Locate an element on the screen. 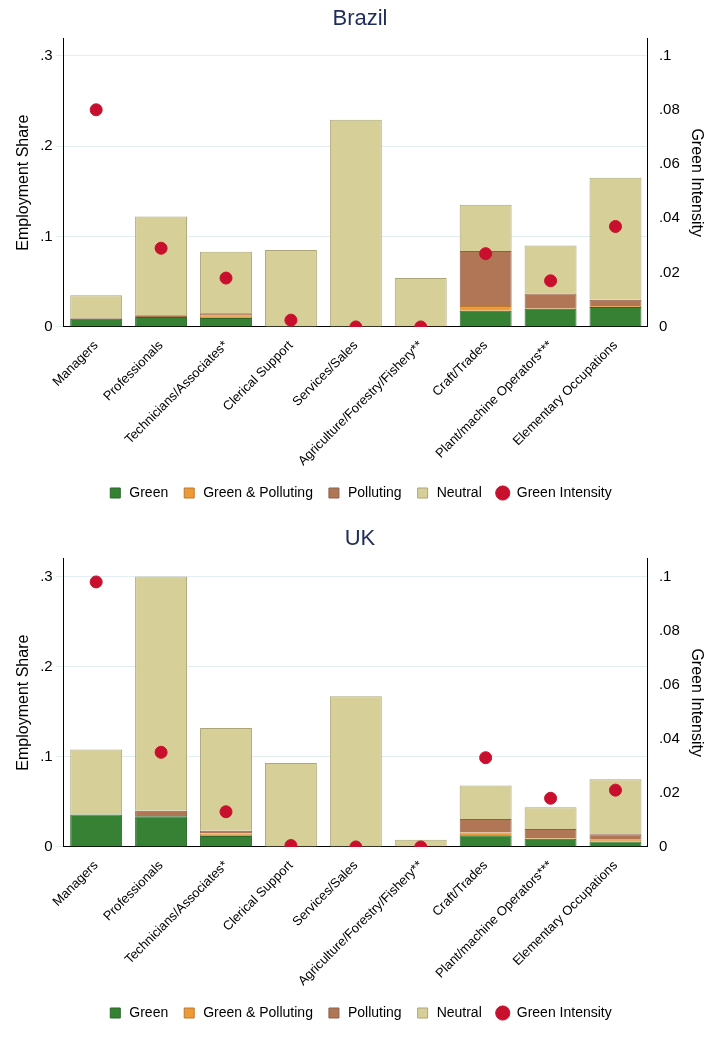 The width and height of the screenshot is (720, 1049). chart-title: Brazil is located at coordinates (360, 18).